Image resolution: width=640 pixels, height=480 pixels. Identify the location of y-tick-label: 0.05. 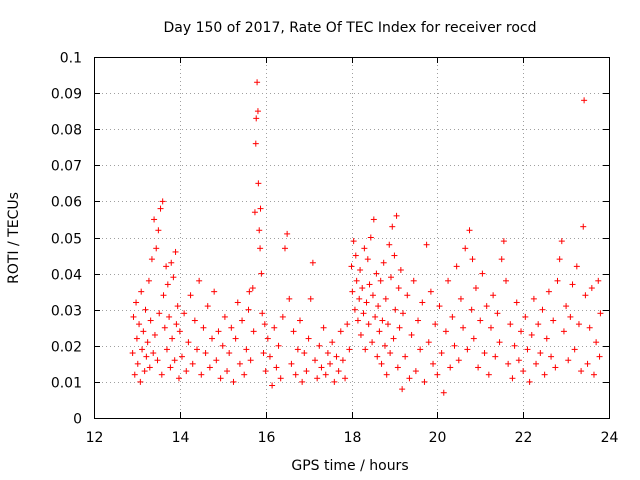
(66, 240).